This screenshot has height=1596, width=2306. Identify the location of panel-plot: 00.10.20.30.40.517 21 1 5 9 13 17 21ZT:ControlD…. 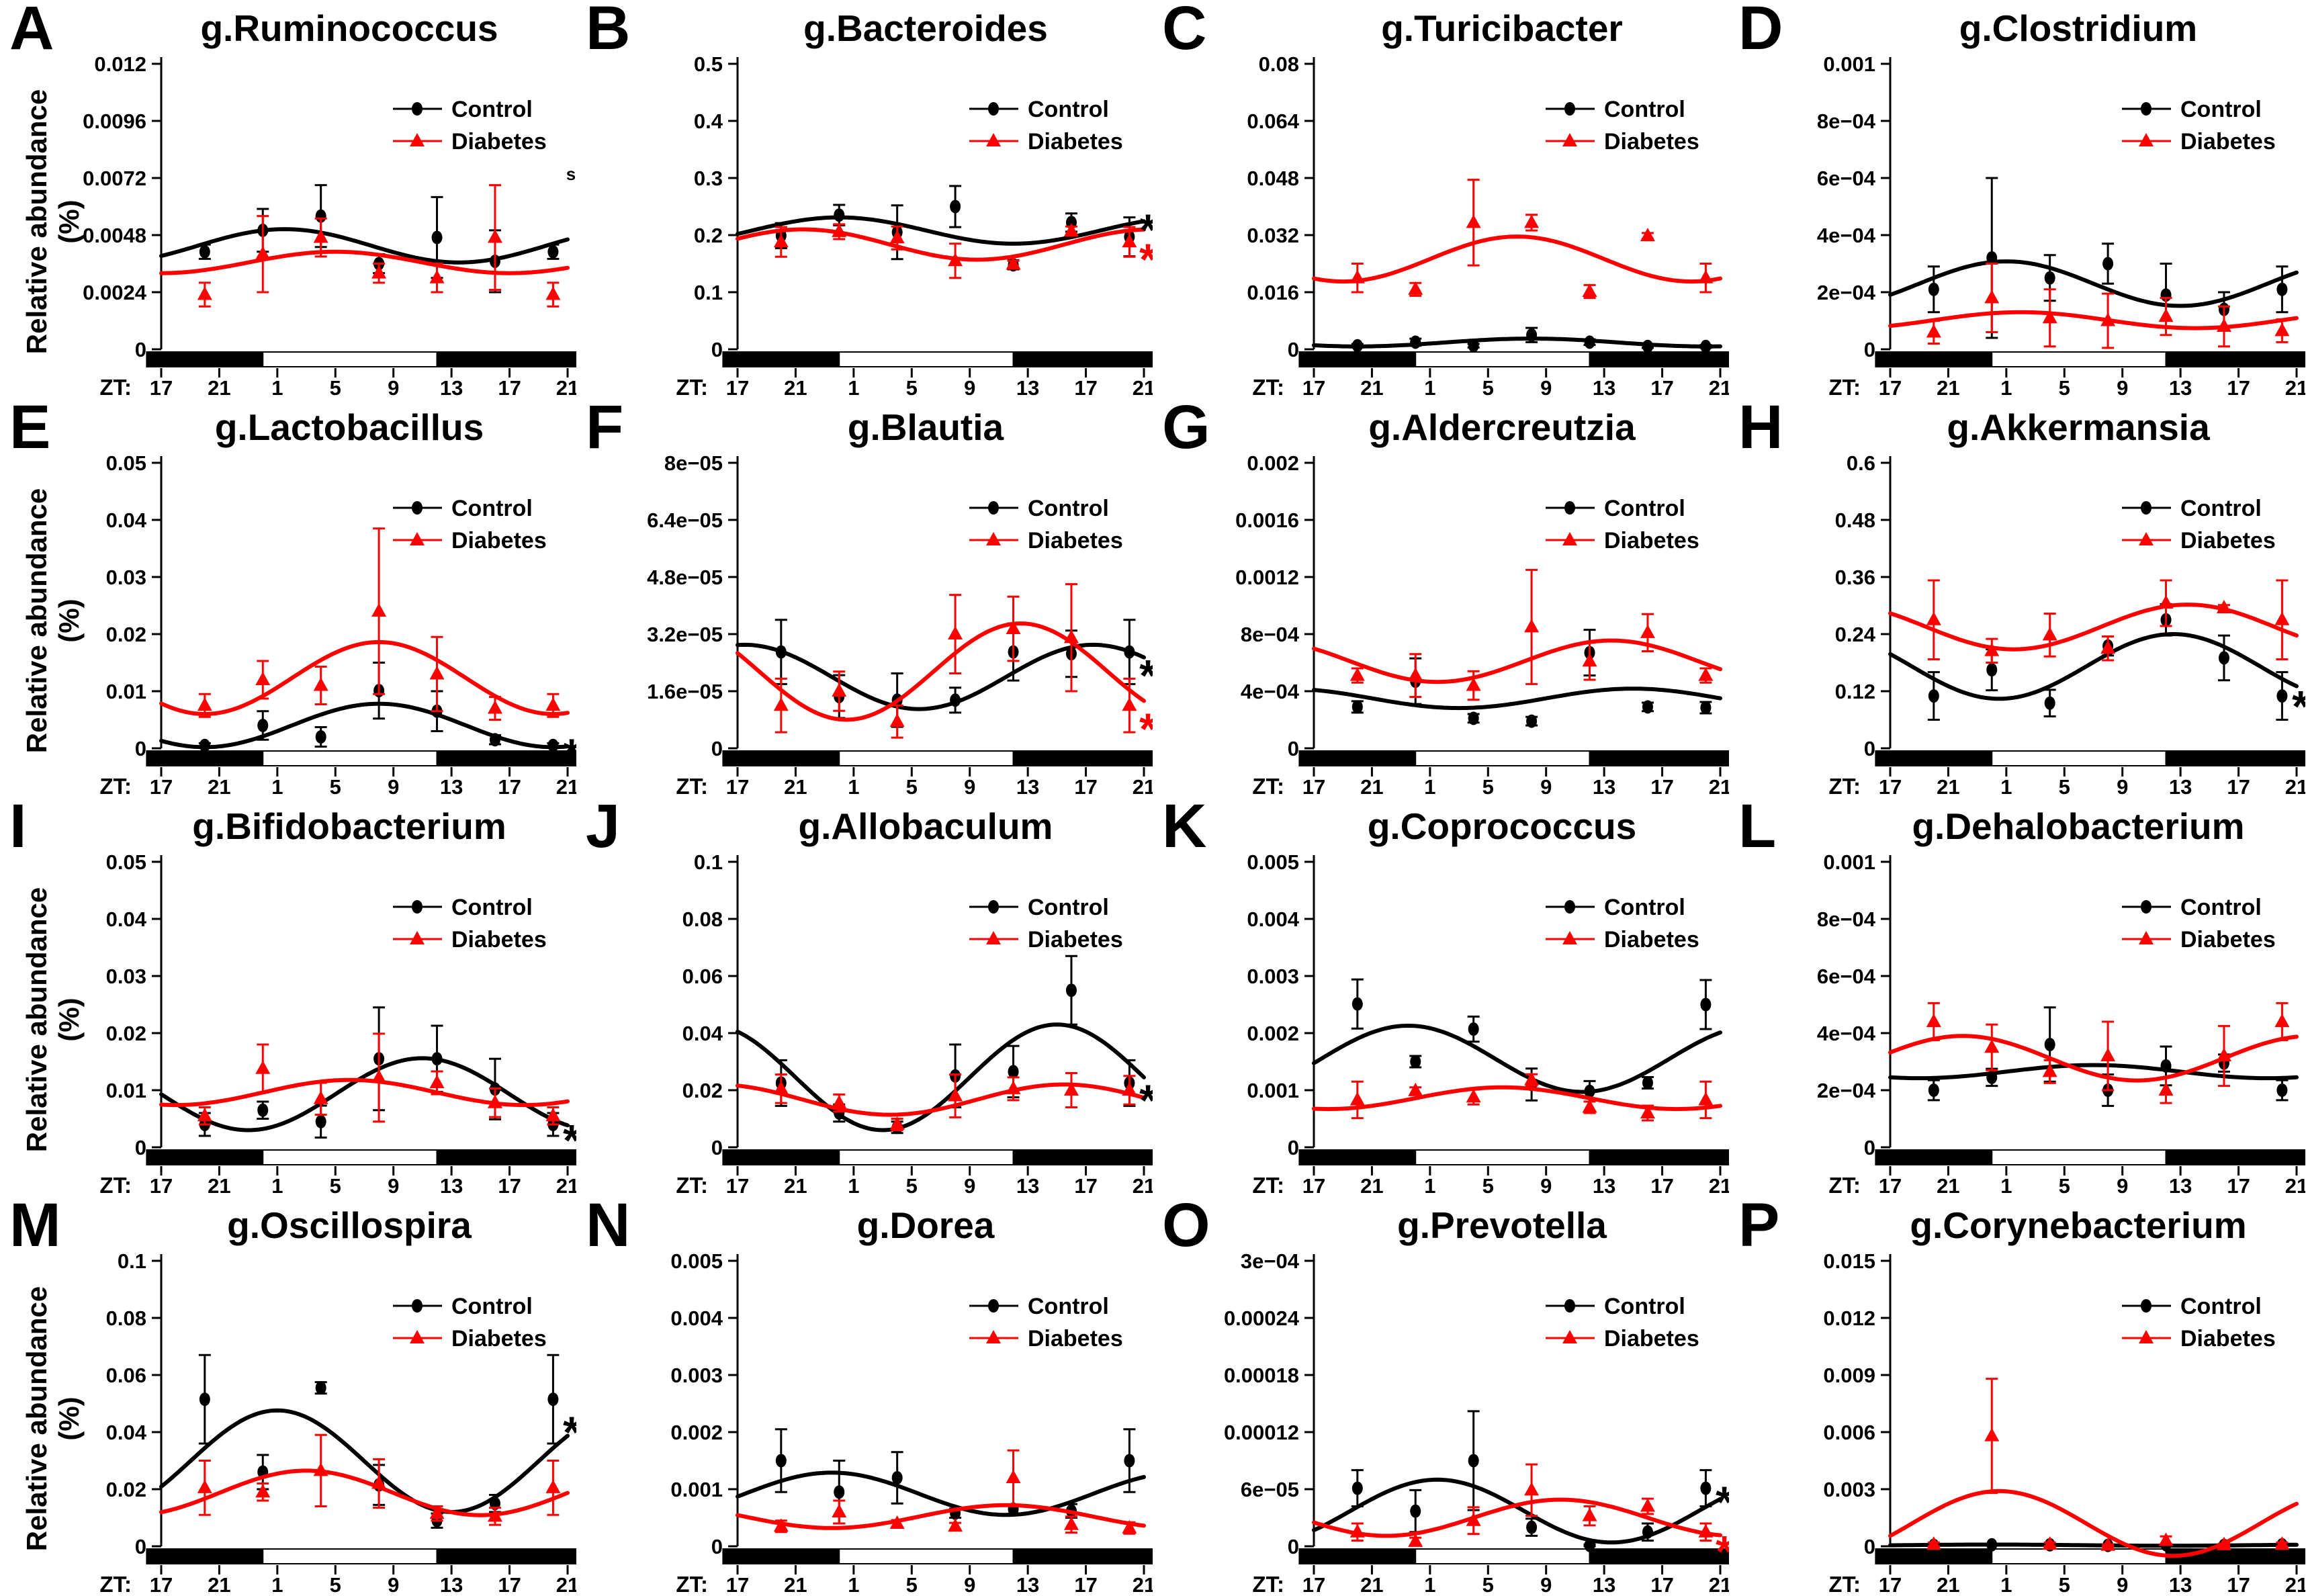
(914, 225).